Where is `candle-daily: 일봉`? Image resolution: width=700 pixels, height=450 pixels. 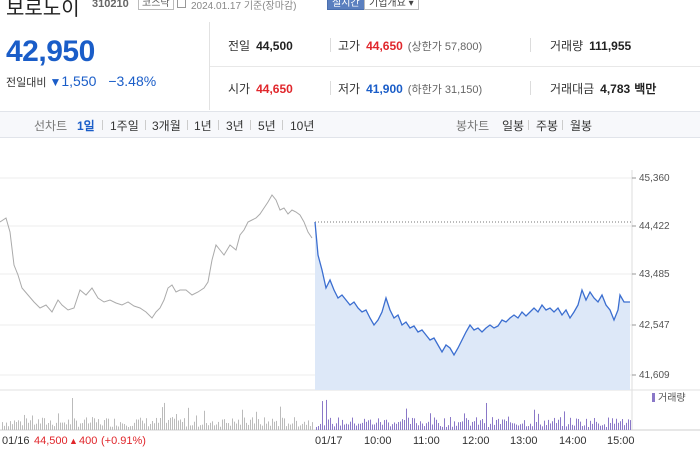 candle-daily: 일봉 is located at coordinates (513, 126).